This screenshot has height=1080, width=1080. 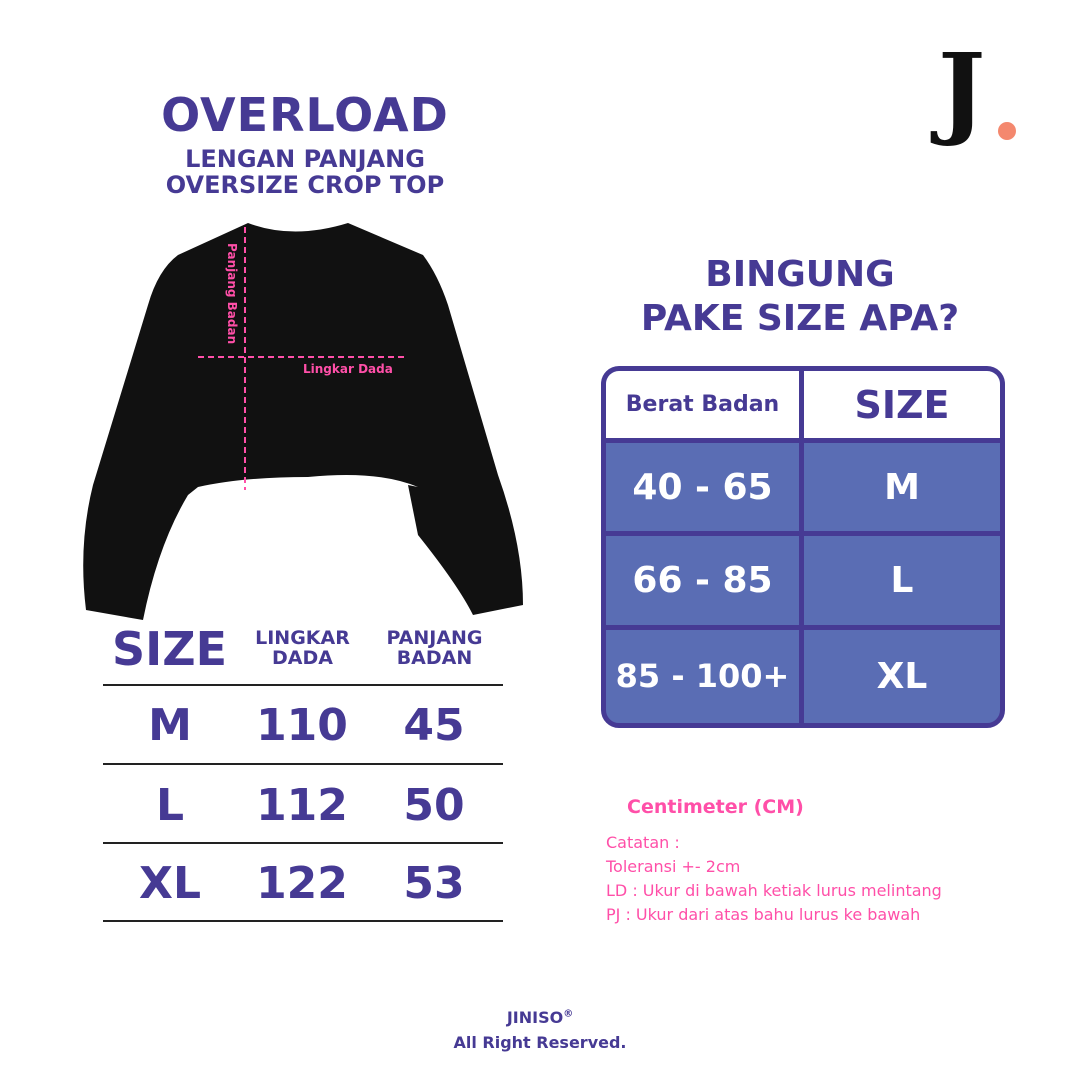 I want to click on note-line: Catatan :, so click(x=643, y=842).